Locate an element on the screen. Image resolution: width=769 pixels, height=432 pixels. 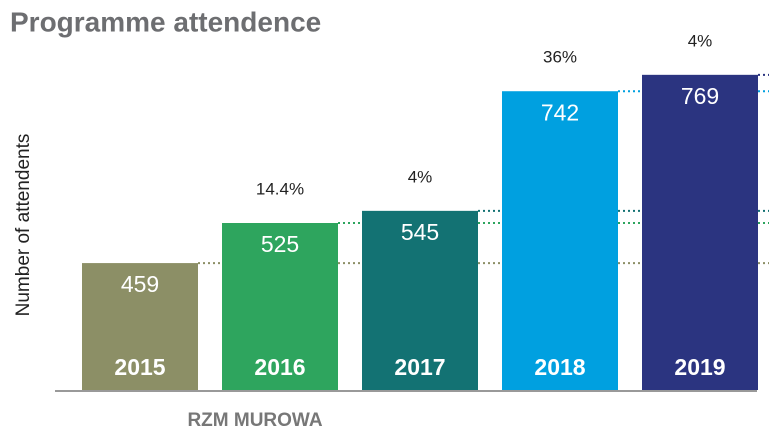
chart-title: Programme attendence is located at coordinates (165, 21).